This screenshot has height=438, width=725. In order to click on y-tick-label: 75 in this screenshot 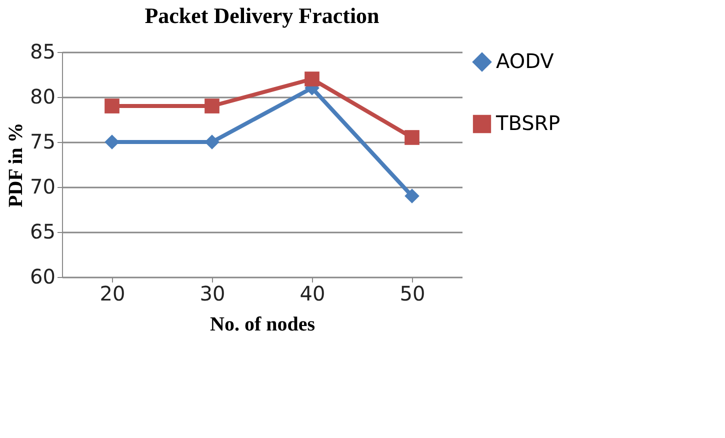, I will do `click(43, 142)`.